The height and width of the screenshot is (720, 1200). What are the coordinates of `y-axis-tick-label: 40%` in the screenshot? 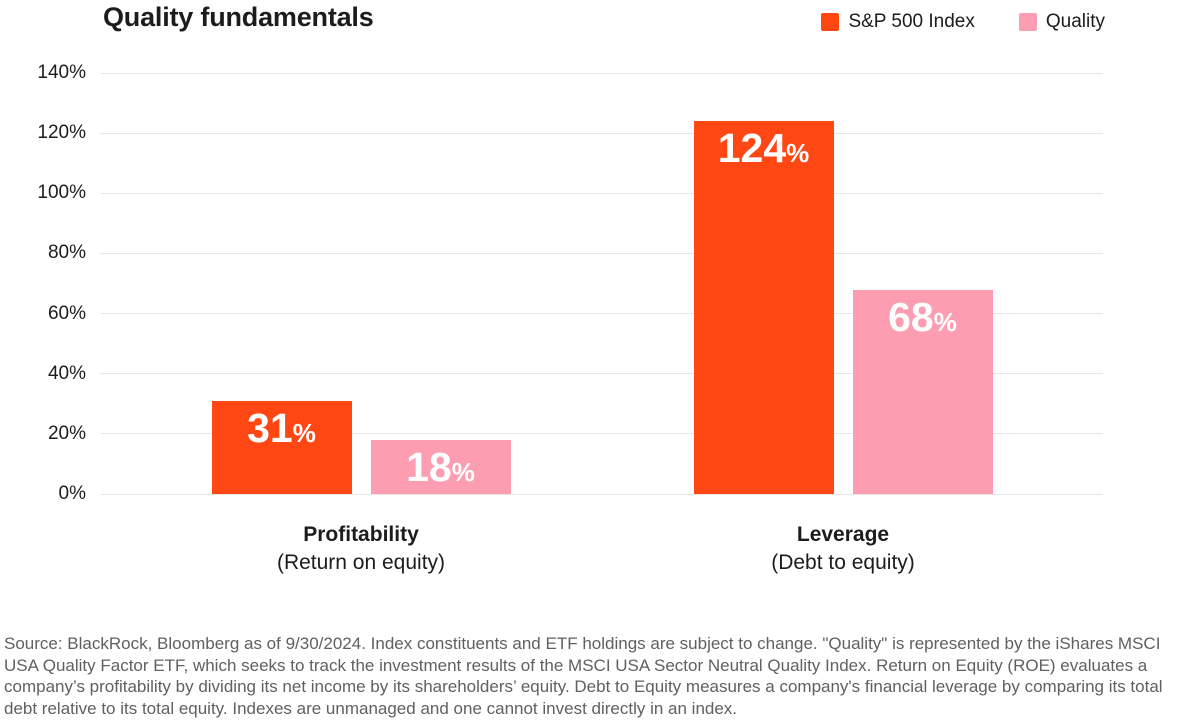 It's located at (66, 373).